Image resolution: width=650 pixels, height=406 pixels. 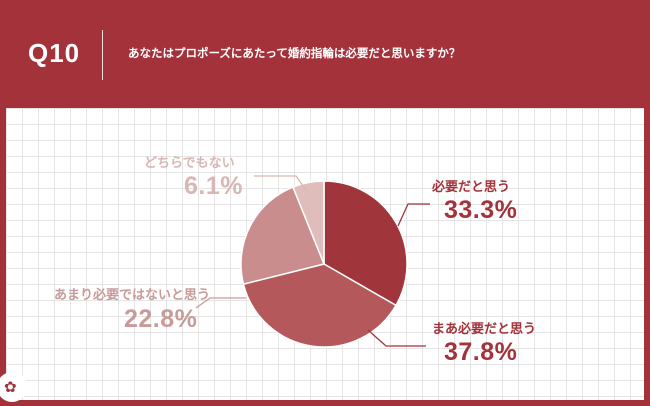 I want to click on label-dochira: どちらでもない, so click(x=189, y=163).